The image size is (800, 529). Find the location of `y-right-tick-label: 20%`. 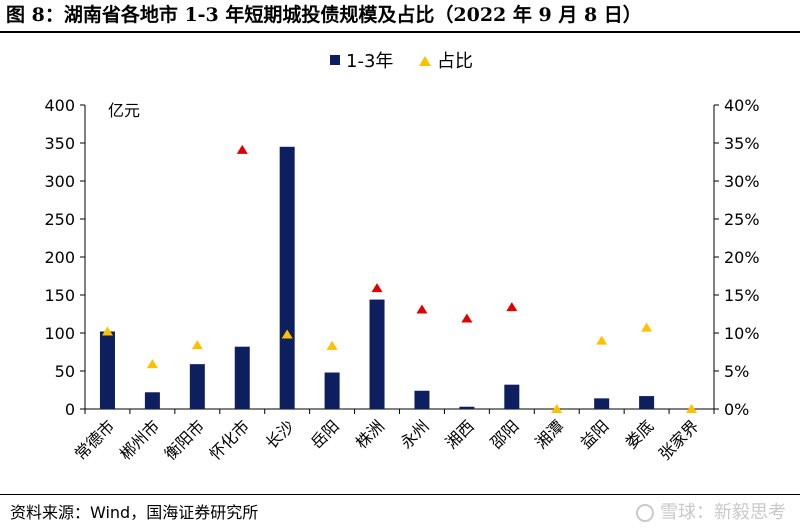

y-right-tick-label: 20% is located at coordinates (742, 257).